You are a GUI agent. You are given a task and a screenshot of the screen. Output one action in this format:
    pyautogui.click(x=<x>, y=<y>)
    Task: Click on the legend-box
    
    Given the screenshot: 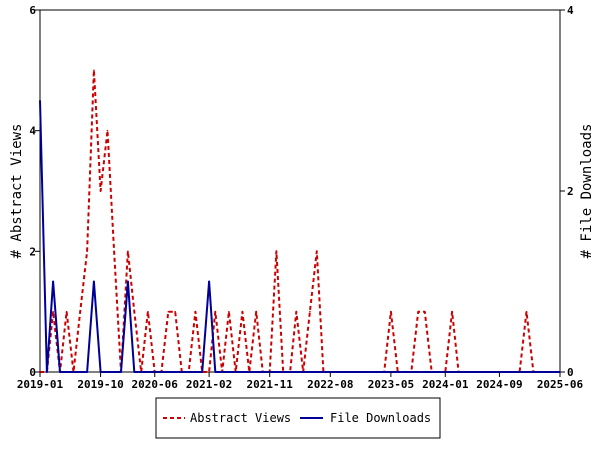 What is the action you would take?
    pyautogui.click(x=298, y=418)
    